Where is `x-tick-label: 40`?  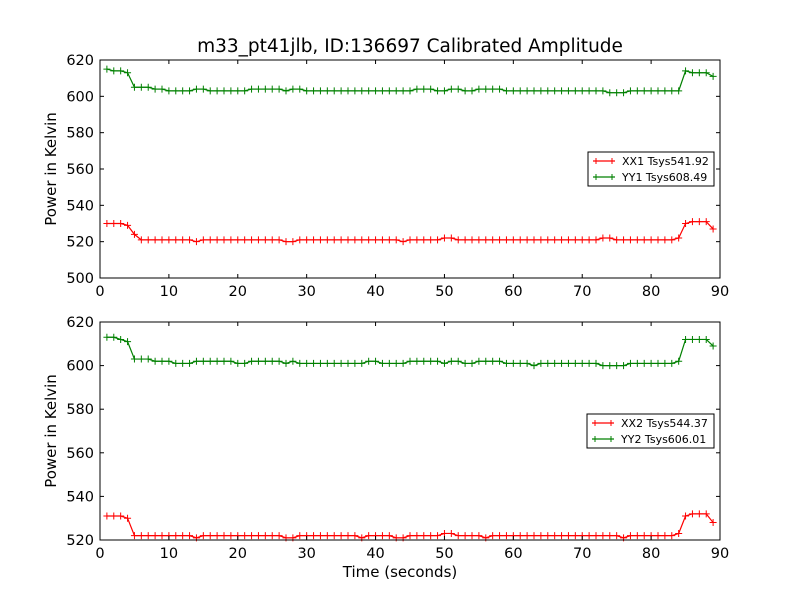 x-tick-label: 40 is located at coordinates (375, 292).